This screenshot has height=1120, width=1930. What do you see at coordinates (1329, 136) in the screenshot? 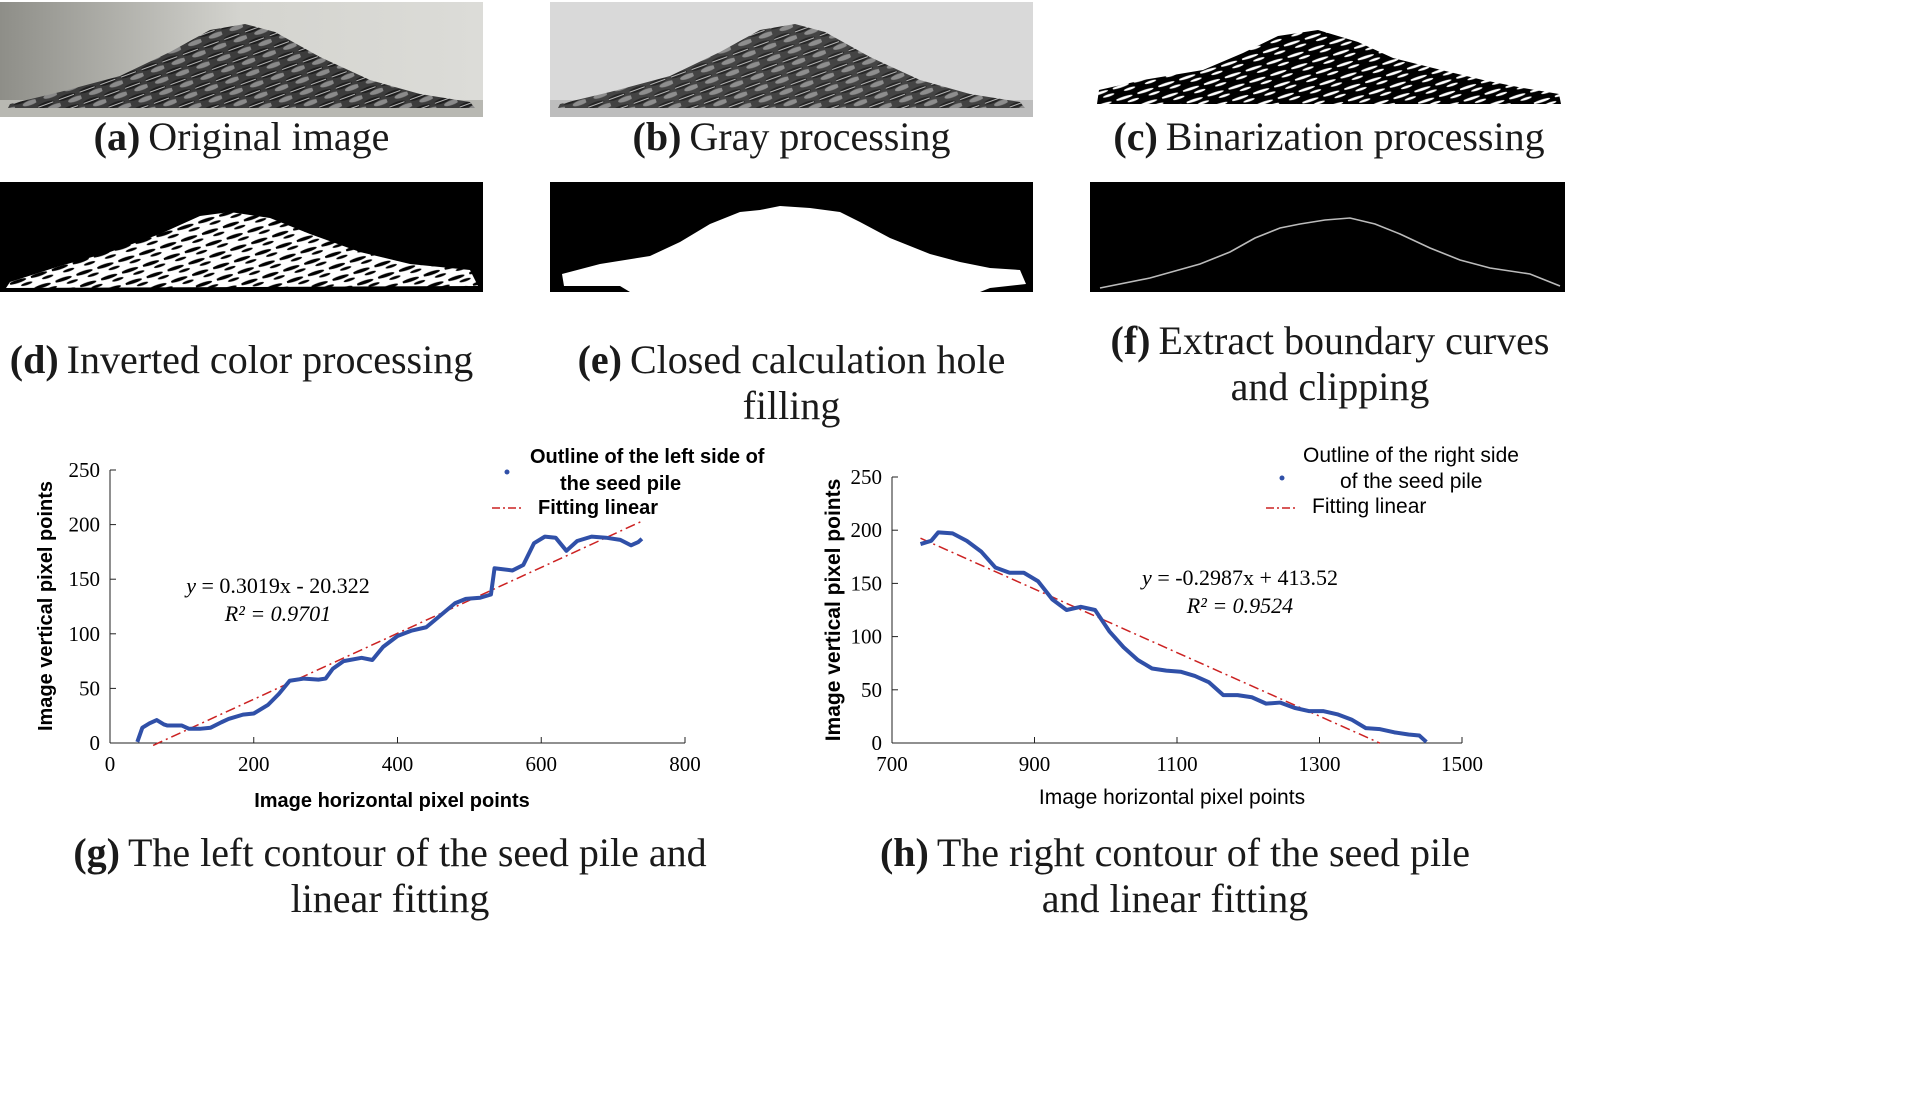
I see `caption-c: (c) Binarization processing` at bounding box center [1329, 136].